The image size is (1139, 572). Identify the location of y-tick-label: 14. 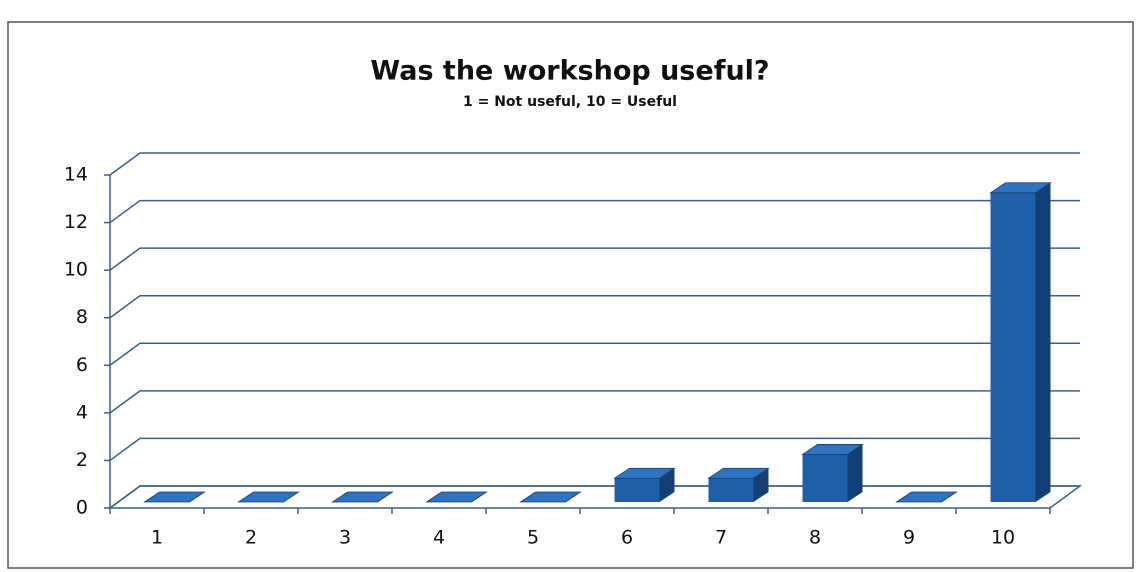
(76, 175).